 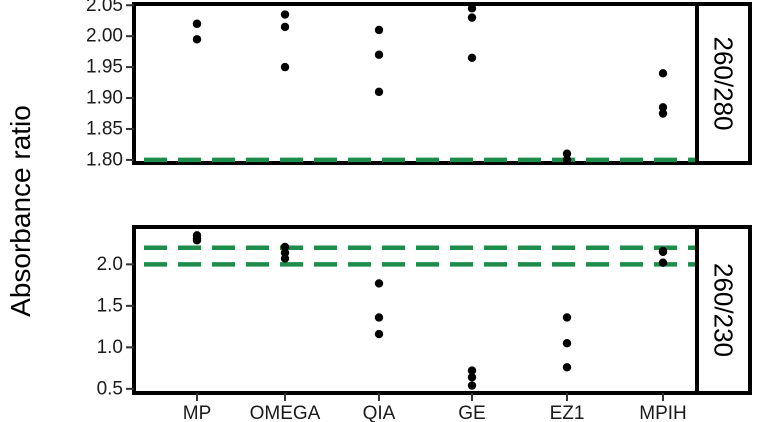 I want to click on y-tick-label: 1.5, so click(x=110, y=305).